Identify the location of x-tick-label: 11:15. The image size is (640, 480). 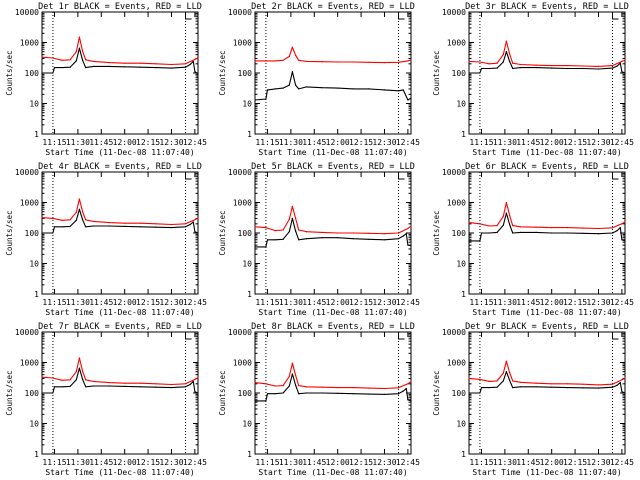
(54, 462).